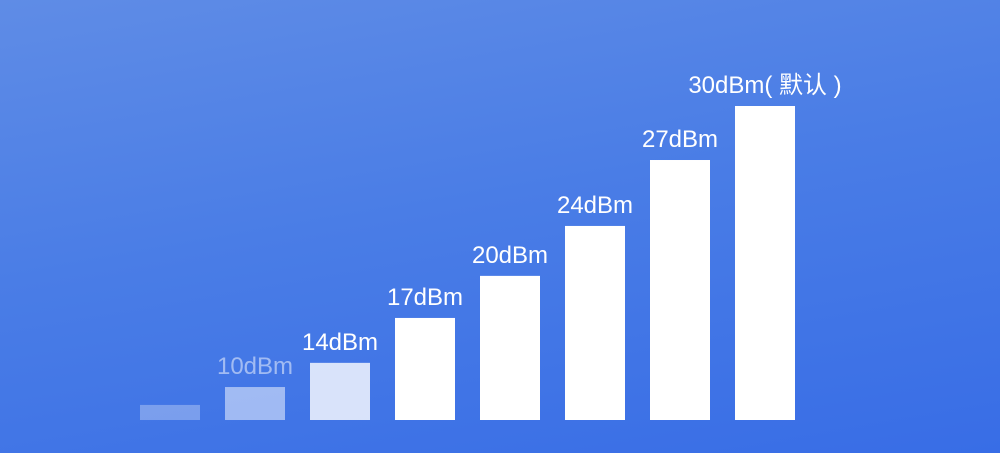  What do you see at coordinates (340, 342) in the screenshot?
I see `bar-label: 14dBm` at bounding box center [340, 342].